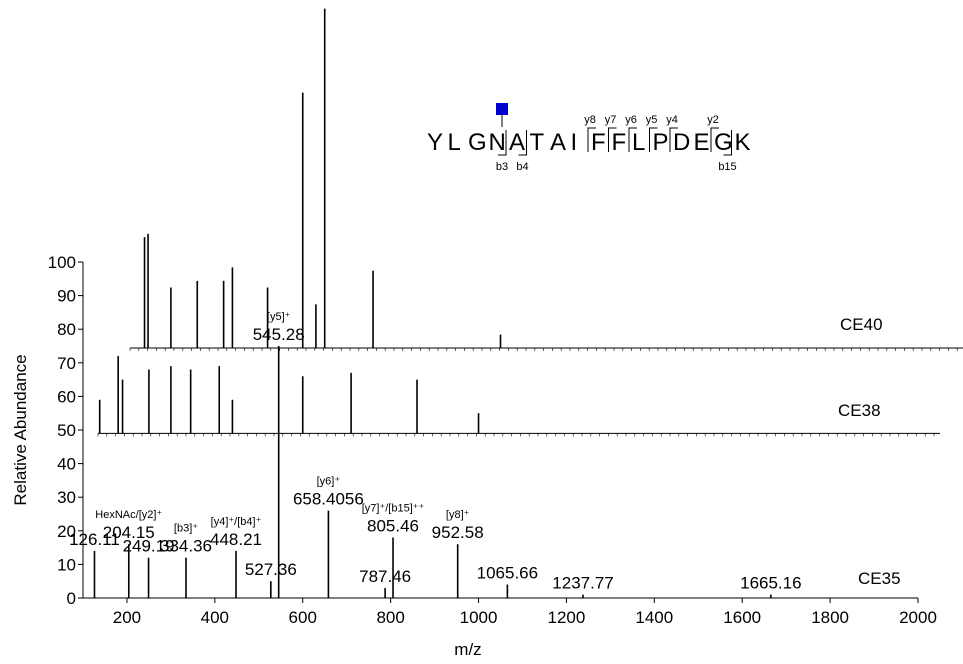 Image resolution: width=963 pixels, height=664 pixels. Describe the element at coordinates (479, 617) in the screenshot. I see `x-tick-label: 1000` at that location.